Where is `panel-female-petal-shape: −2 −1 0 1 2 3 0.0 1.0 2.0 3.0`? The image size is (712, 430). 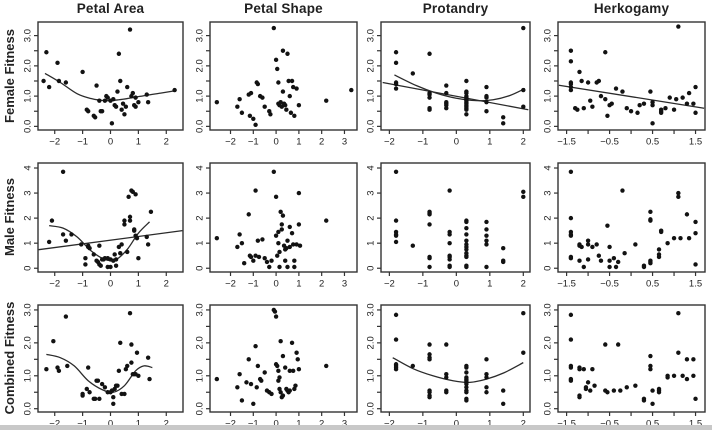 panel-female-petal-shape: −2 −1 0 1 2 3 0.0 1.0 2.0 3.0 is located at coordinates (276, 84).